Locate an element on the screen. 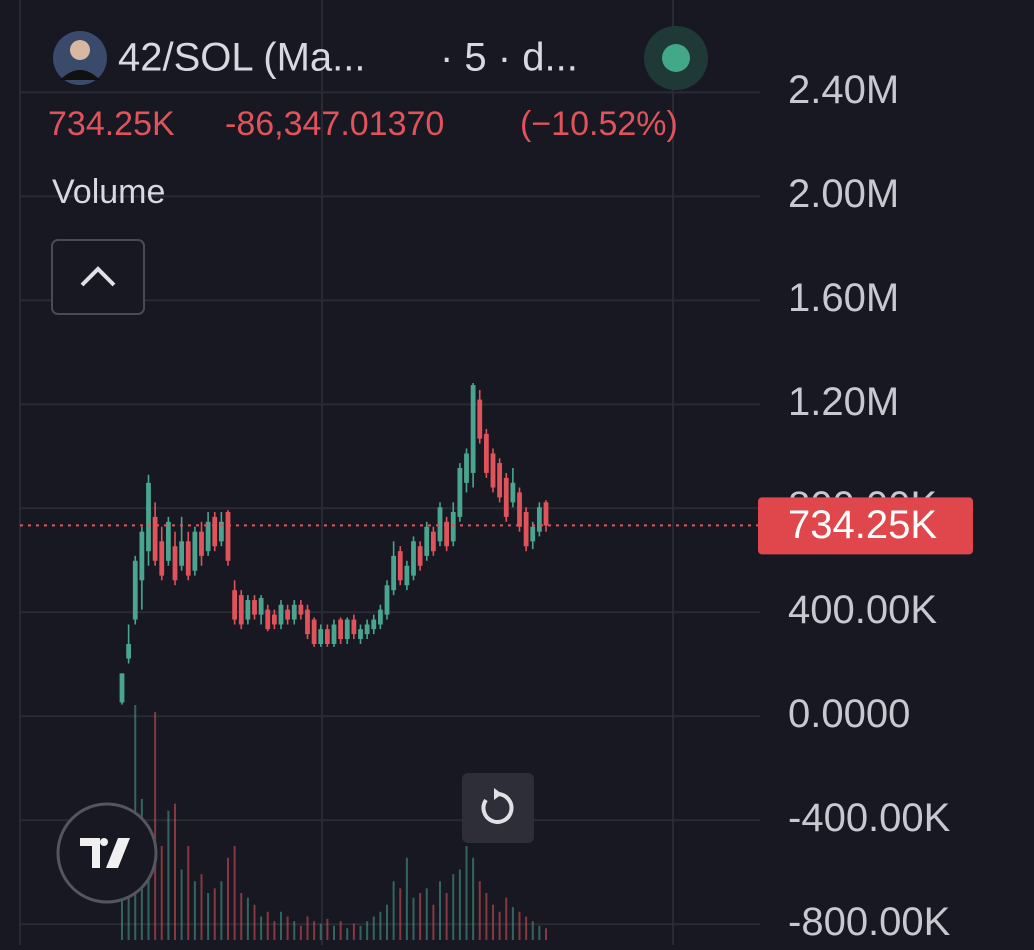  price-tag-label: 734.25K is located at coordinates (862, 525).